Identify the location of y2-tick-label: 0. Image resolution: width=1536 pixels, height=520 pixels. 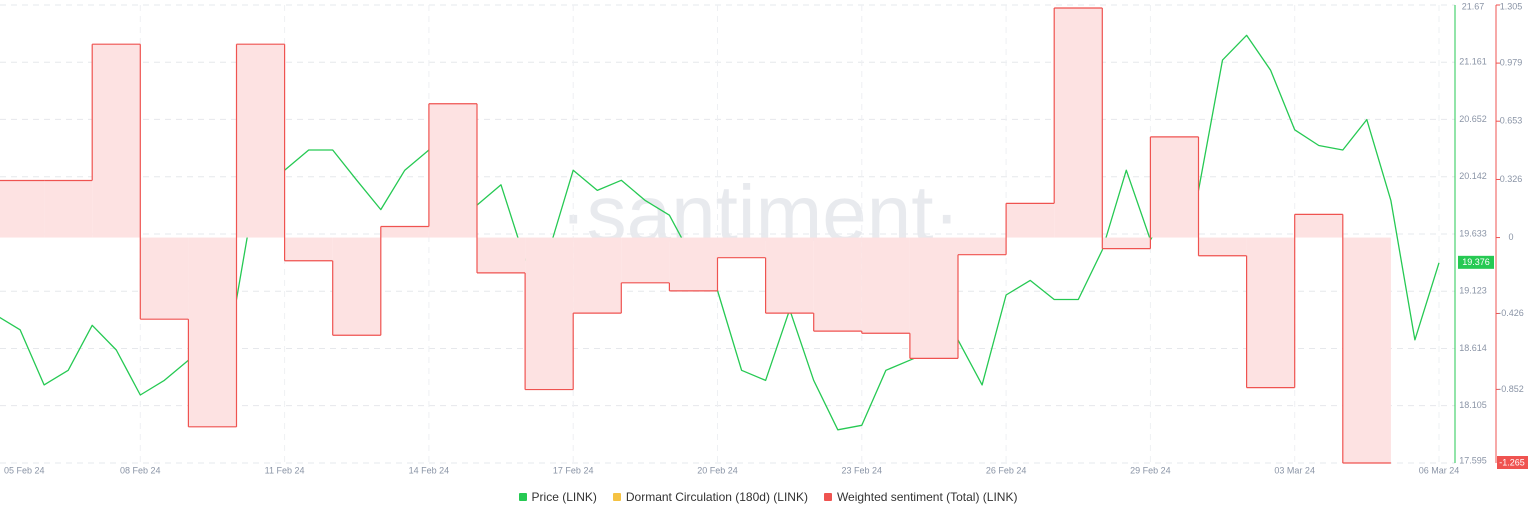
(1510, 237).